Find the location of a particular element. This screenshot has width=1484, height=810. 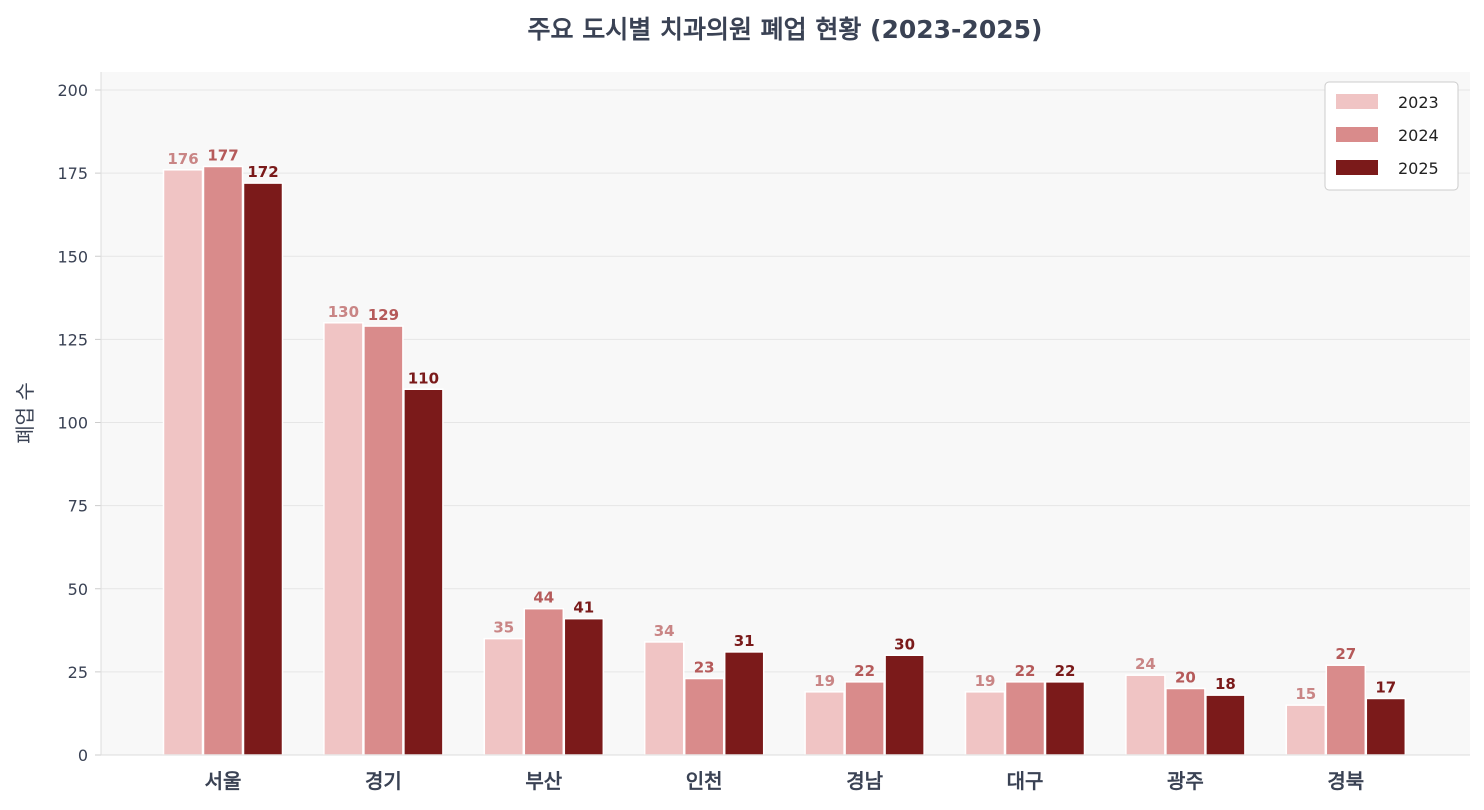

data-label-2024: 20 is located at coordinates (1185, 678).